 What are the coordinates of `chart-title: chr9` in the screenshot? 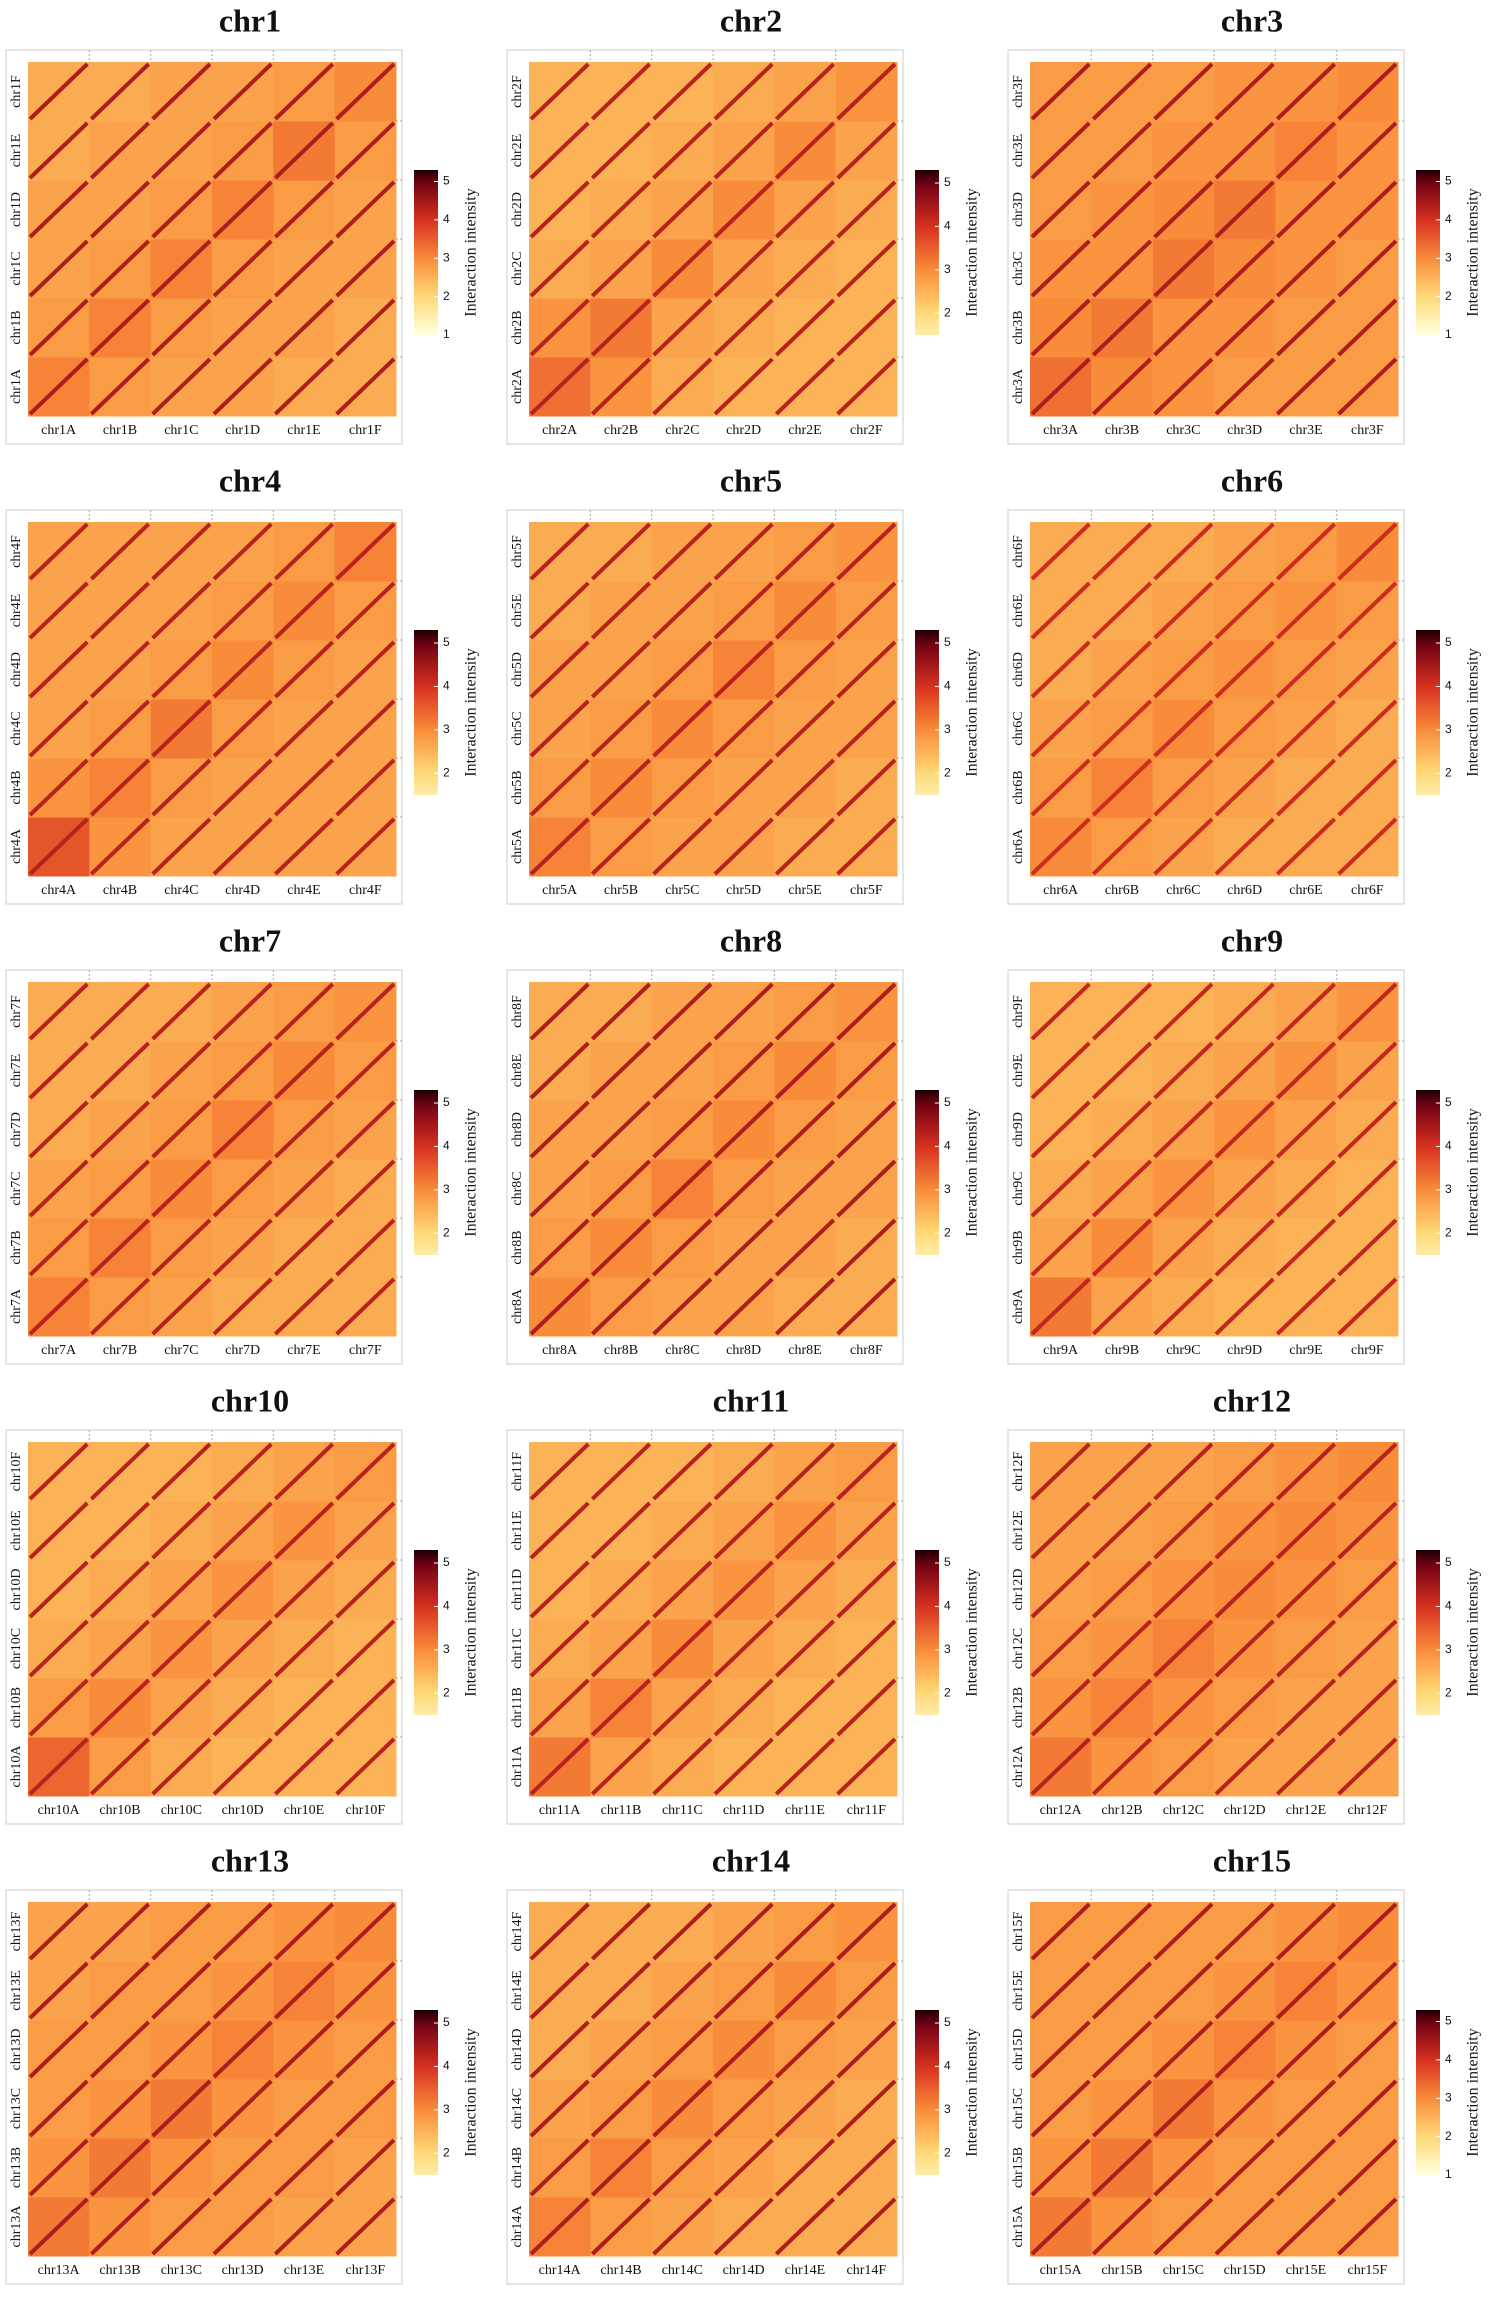 It's located at (1252, 940).